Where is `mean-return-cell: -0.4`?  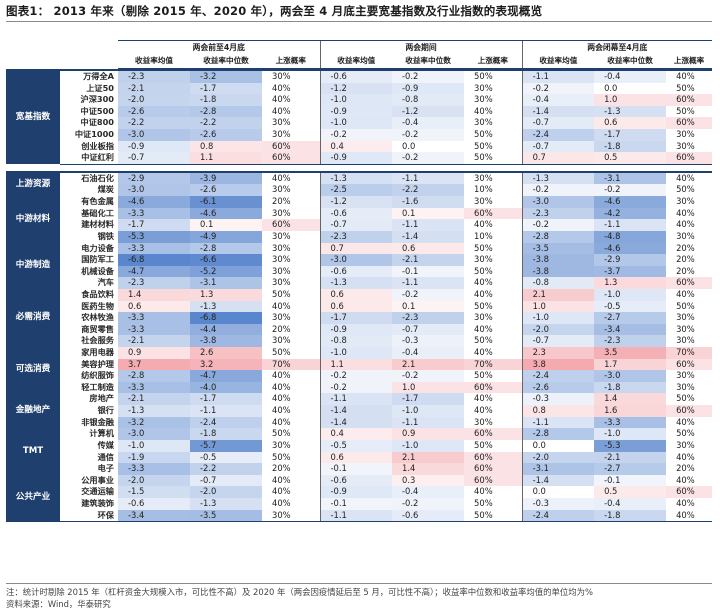
mean-return-cell: -0.4 is located at coordinates (558, 100).